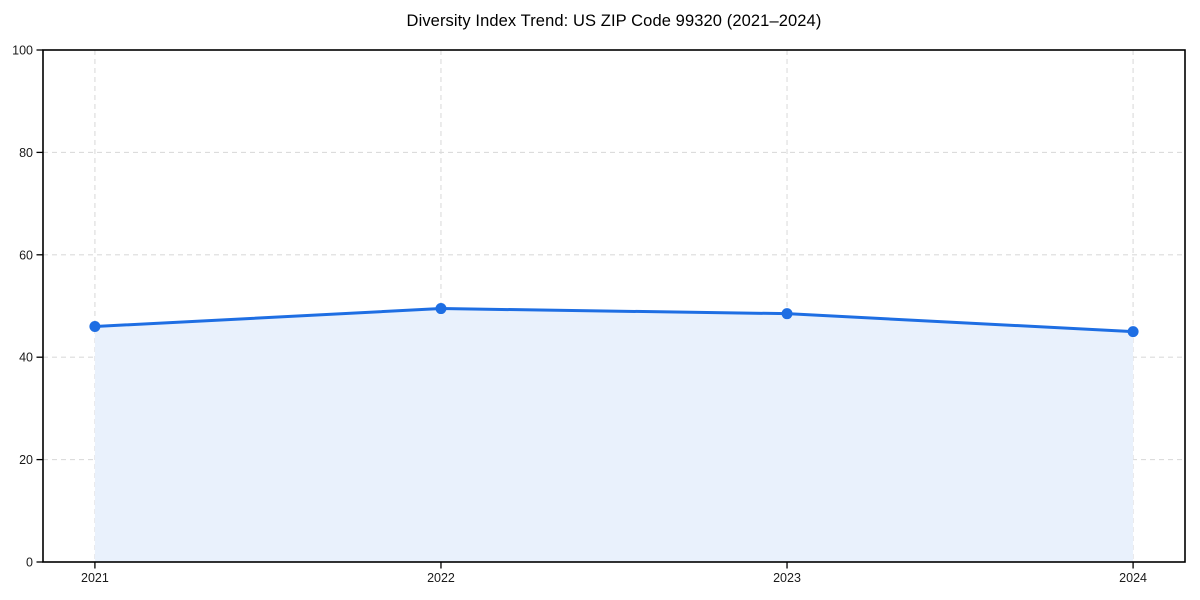  What do you see at coordinates (441, 578) in the screenshot?
I see `x-axis-tick-label: 2022` at bounding box center [441, 578].